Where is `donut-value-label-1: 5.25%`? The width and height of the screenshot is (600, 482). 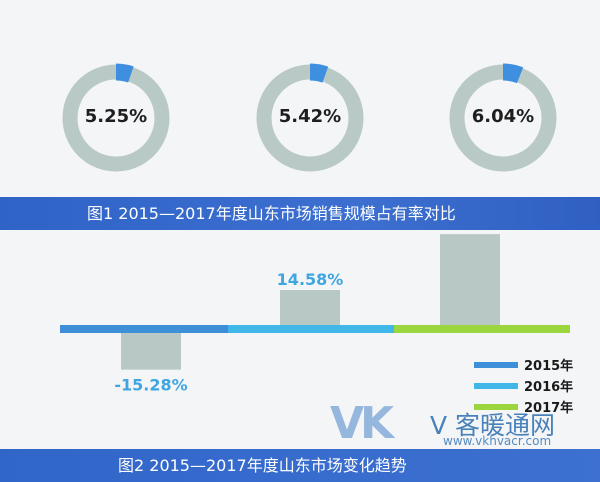 donut-value-label-1: 5.25% is located at coordinates (116, 116).